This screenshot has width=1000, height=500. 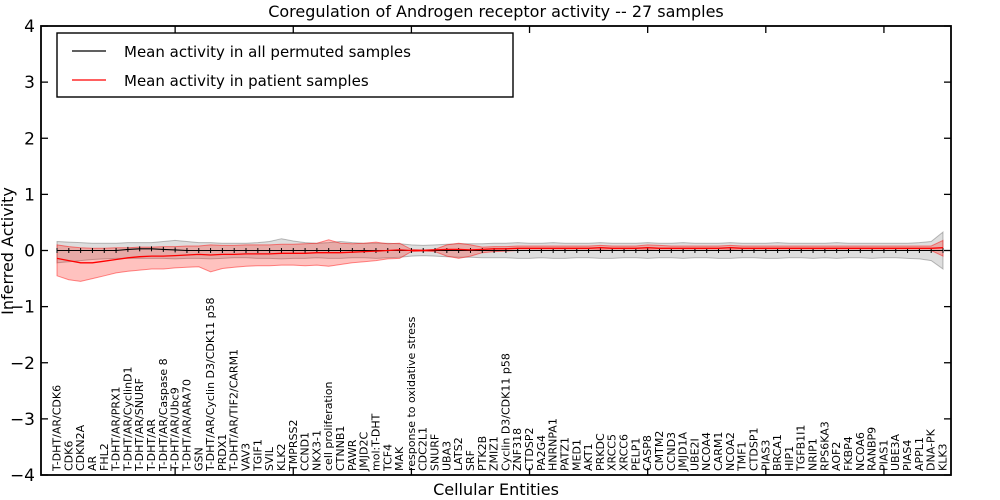 What do you see at coordinates (29, 252) in the screenshot?
I see `y-tick-label: 0` at bounding box center [29, 252].